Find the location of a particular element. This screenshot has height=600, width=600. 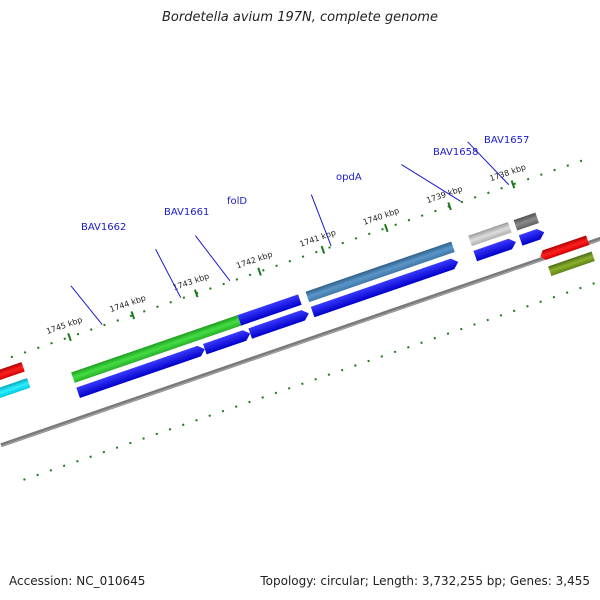

scale-label: 1739 kbp is located at coordinates (444, 194).